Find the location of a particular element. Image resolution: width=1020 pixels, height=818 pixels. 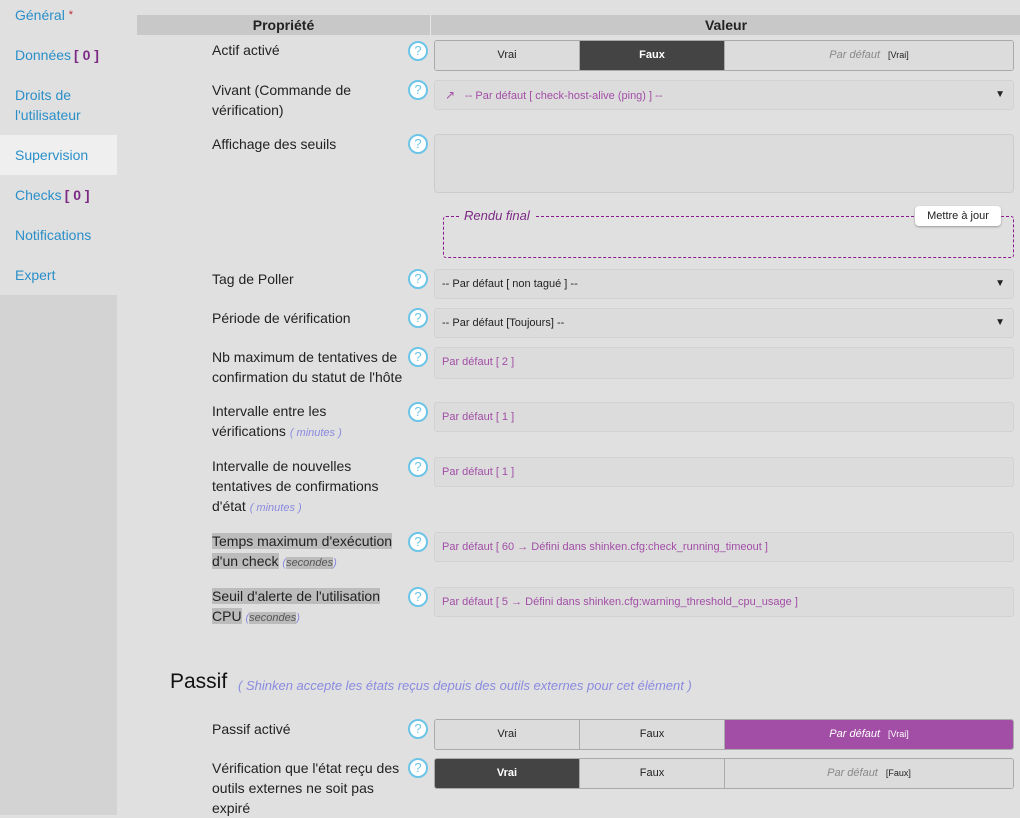

retry-interval-input: Par défaut [ 1 ] is located at coordinates (724, 472).